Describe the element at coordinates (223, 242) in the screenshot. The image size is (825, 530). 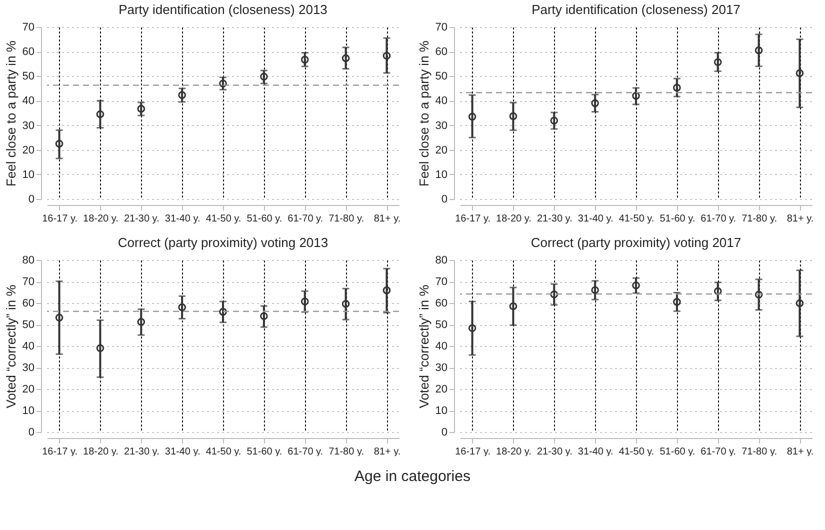
I see `chart-title: Correct (party proximity) voting 2013` at that location.